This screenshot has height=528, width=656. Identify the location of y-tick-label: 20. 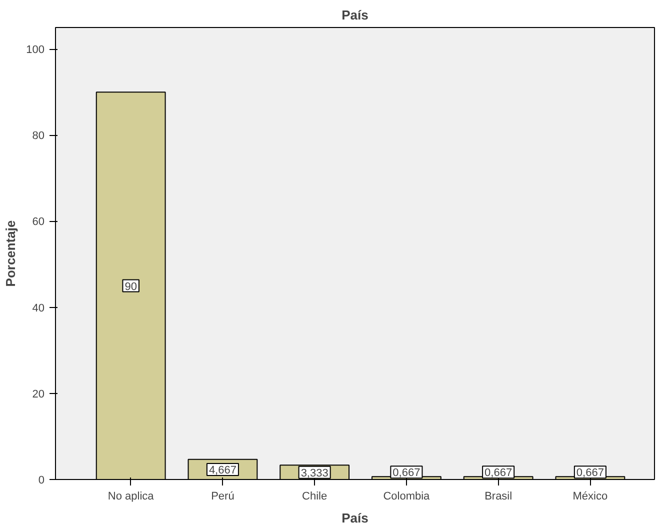
(38, 394).